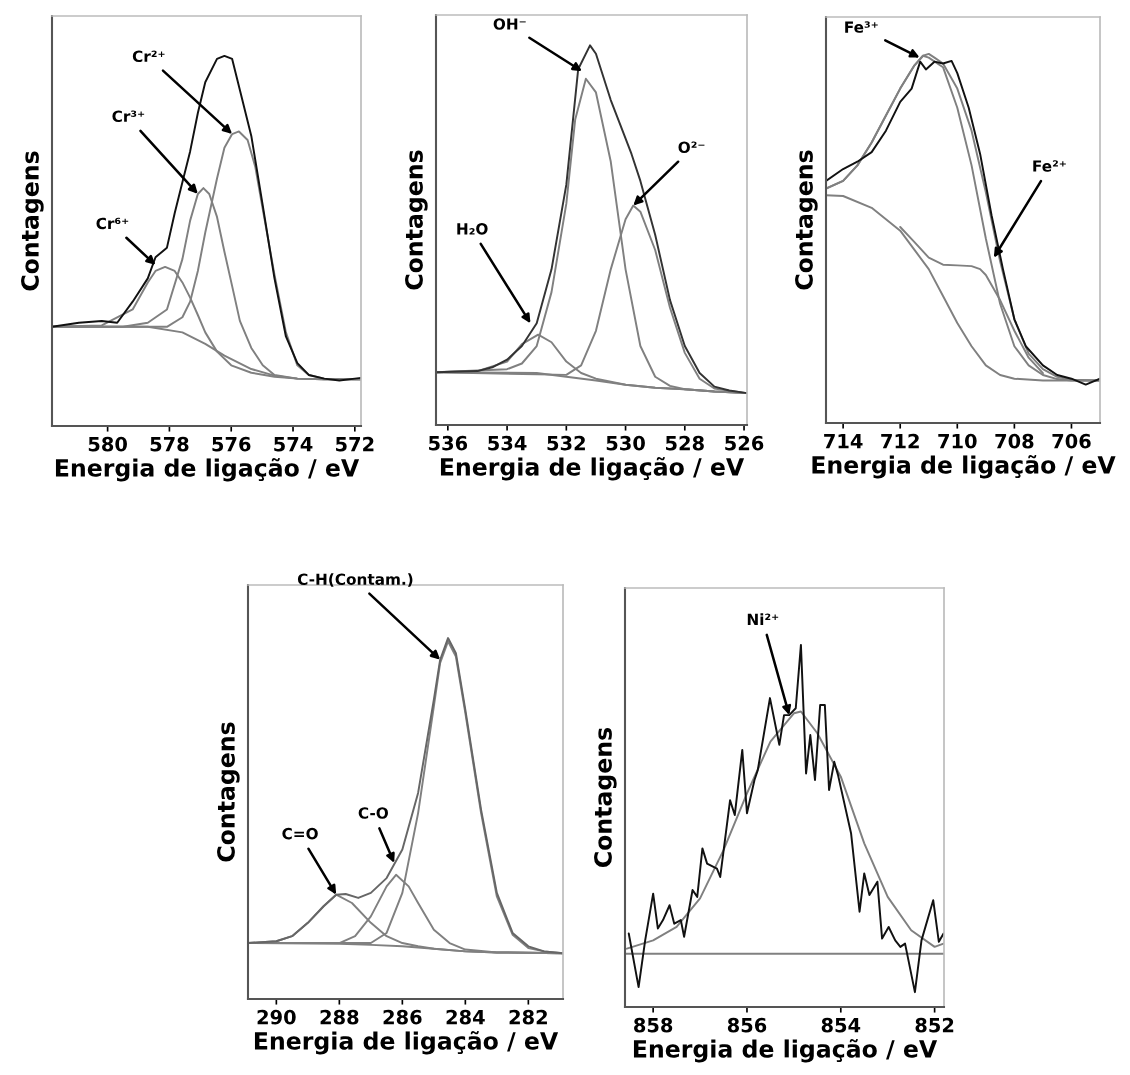  Describe the element at coordinates (653, 1025) in the screenshot. I see `x-tick-label: 858` at that location.